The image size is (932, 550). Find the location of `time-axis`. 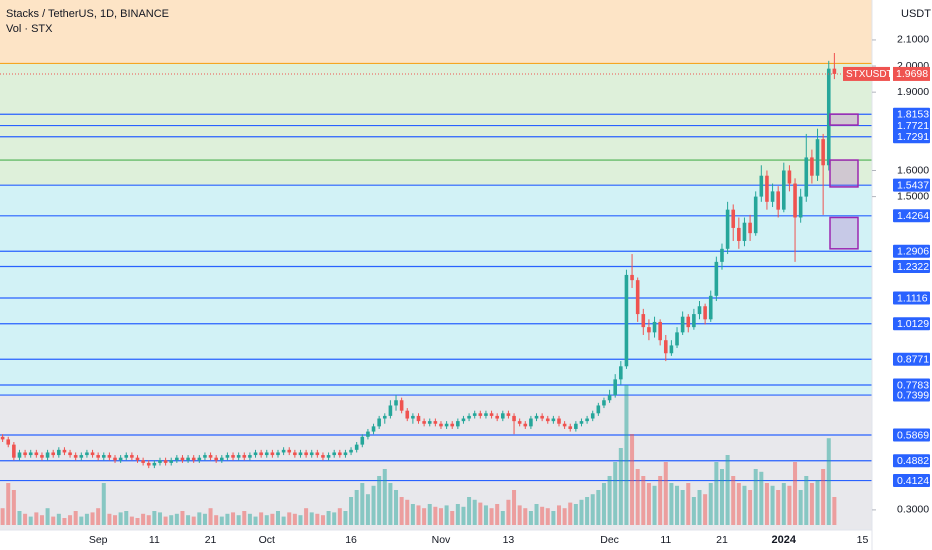

time-axis is located at coordinates (436, 540).